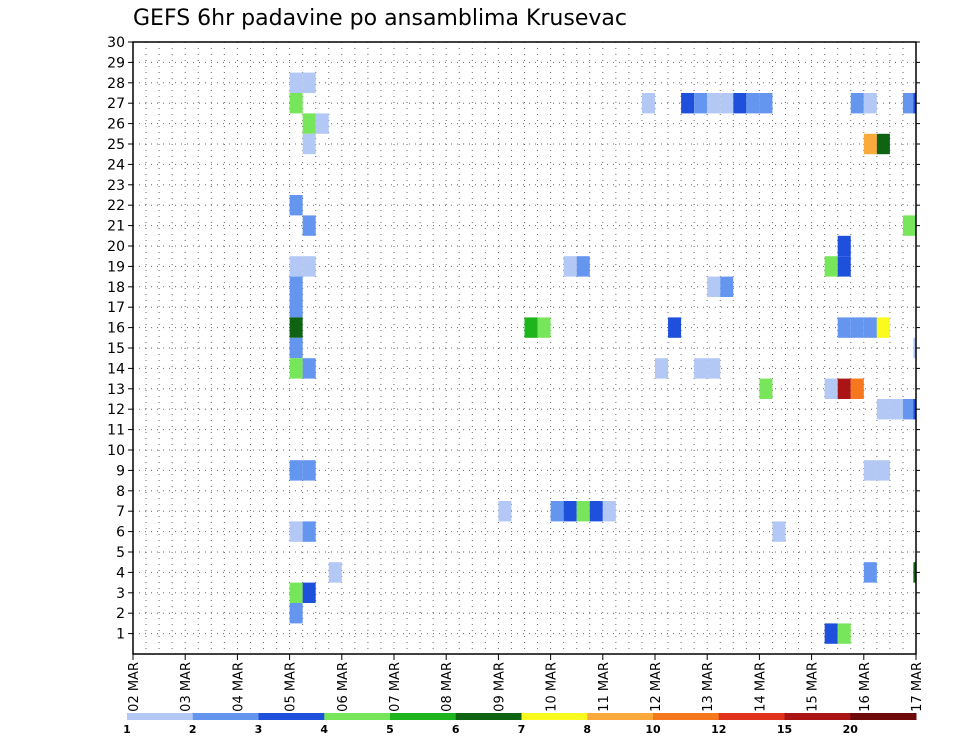  I want to click on colorbar-label: 6, so click(456, 729).